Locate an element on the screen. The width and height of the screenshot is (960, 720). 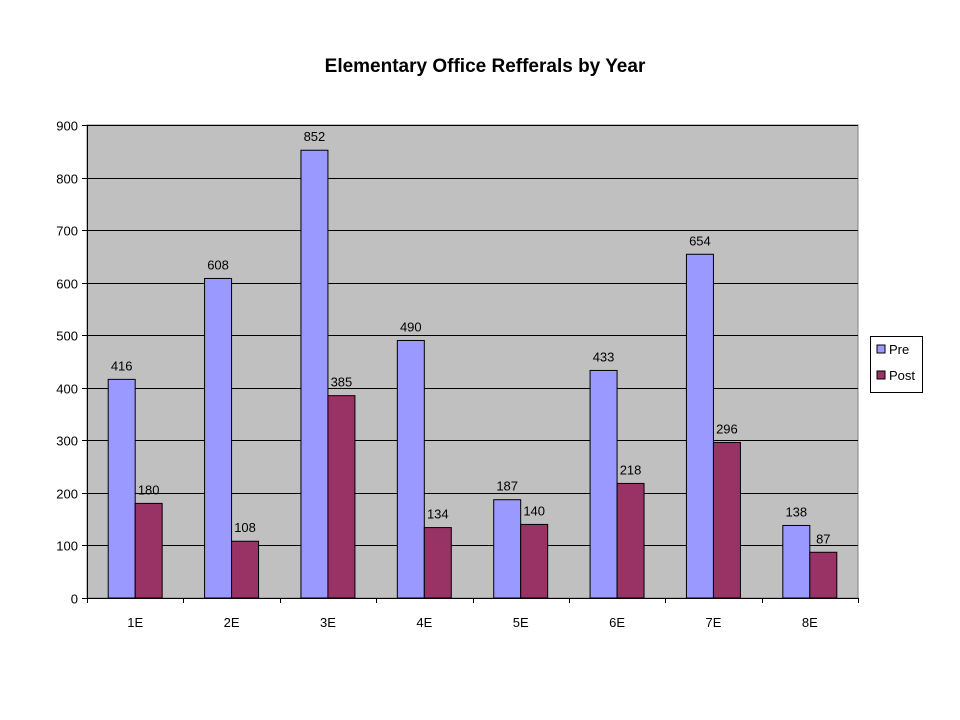
y-tick-label: 600 is located at coordinates (67, 284).